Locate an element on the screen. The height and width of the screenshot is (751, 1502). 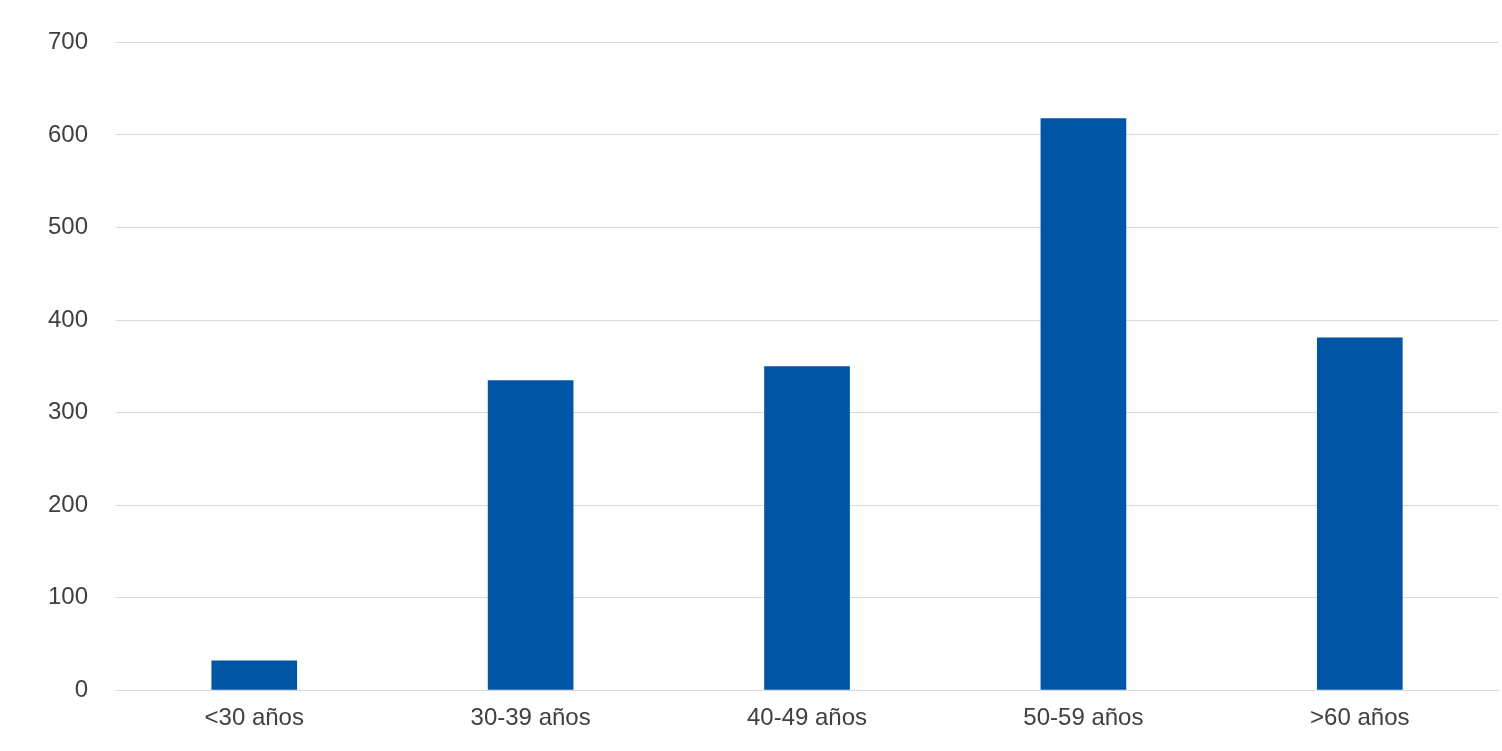
y-tick-label: 0 is located at coordinates (81, 688).